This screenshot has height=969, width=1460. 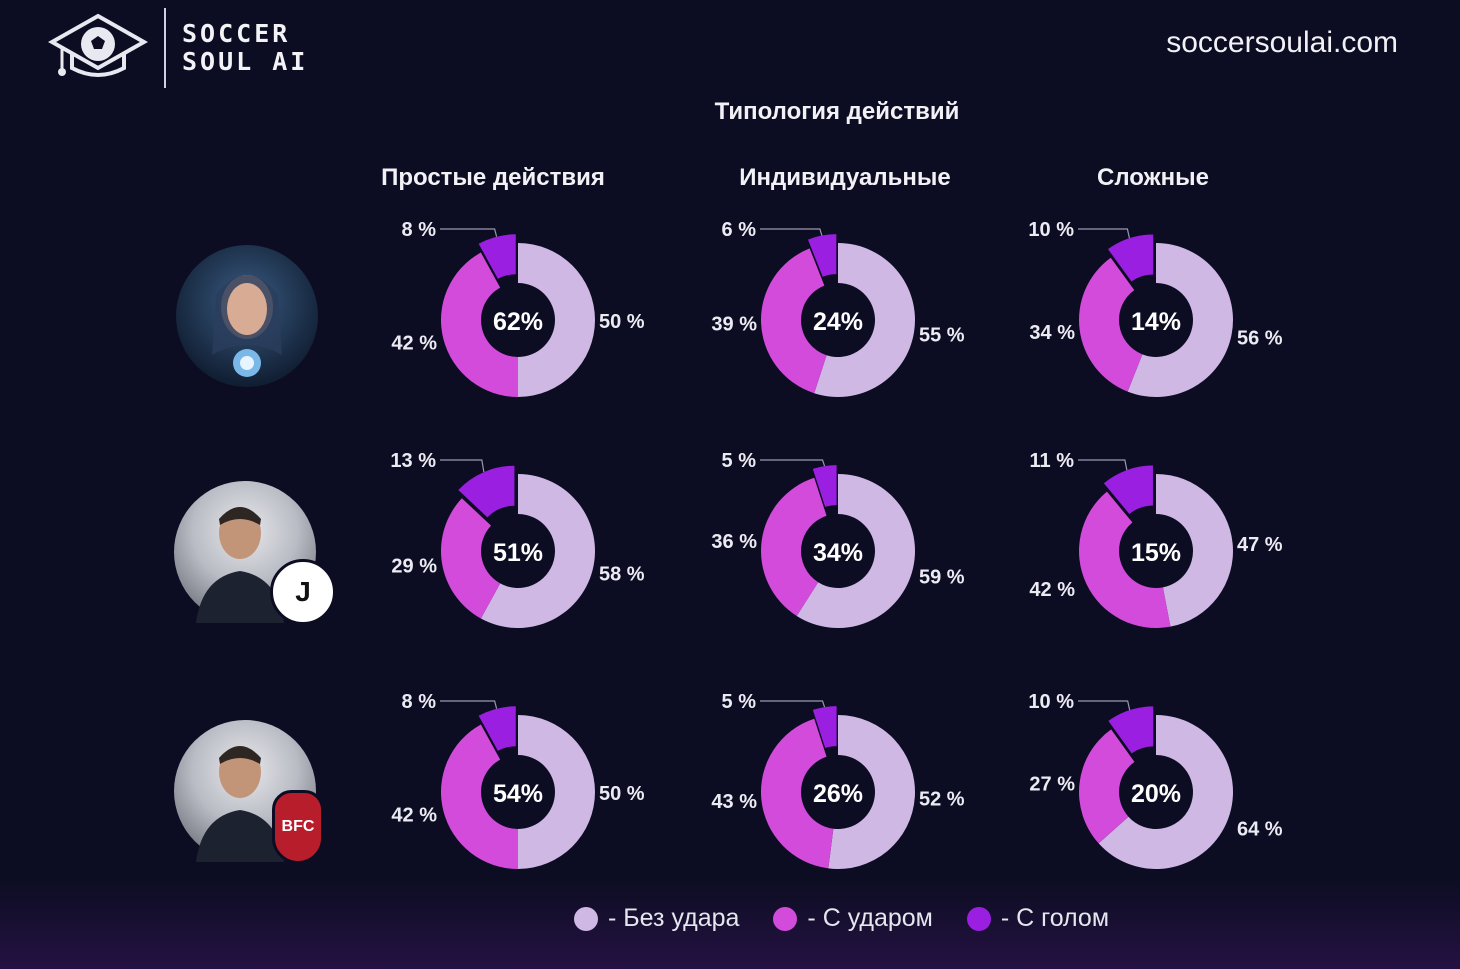 What do you see at coordinates (838, 794) in the screenshot?
I see `donut-center-value: 26%` at bounding box center [838, 794].